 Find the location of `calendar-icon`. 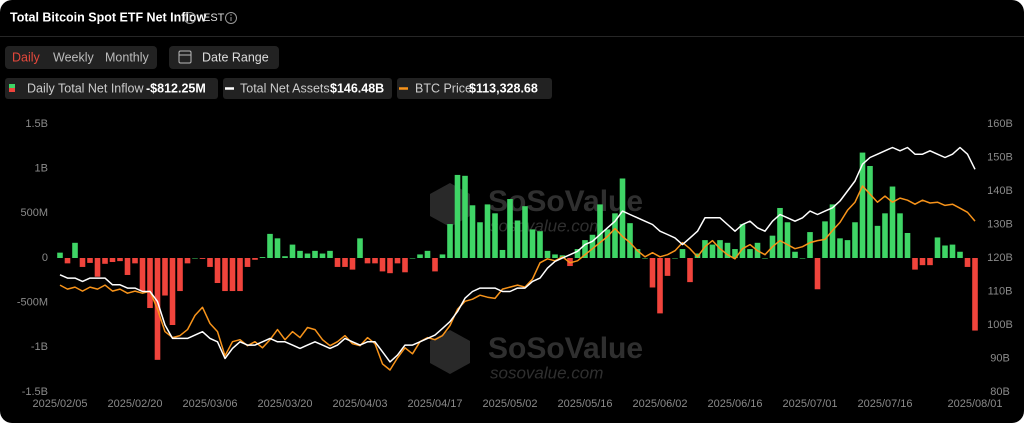

calendar-icon is located at coordinates (185, 57).